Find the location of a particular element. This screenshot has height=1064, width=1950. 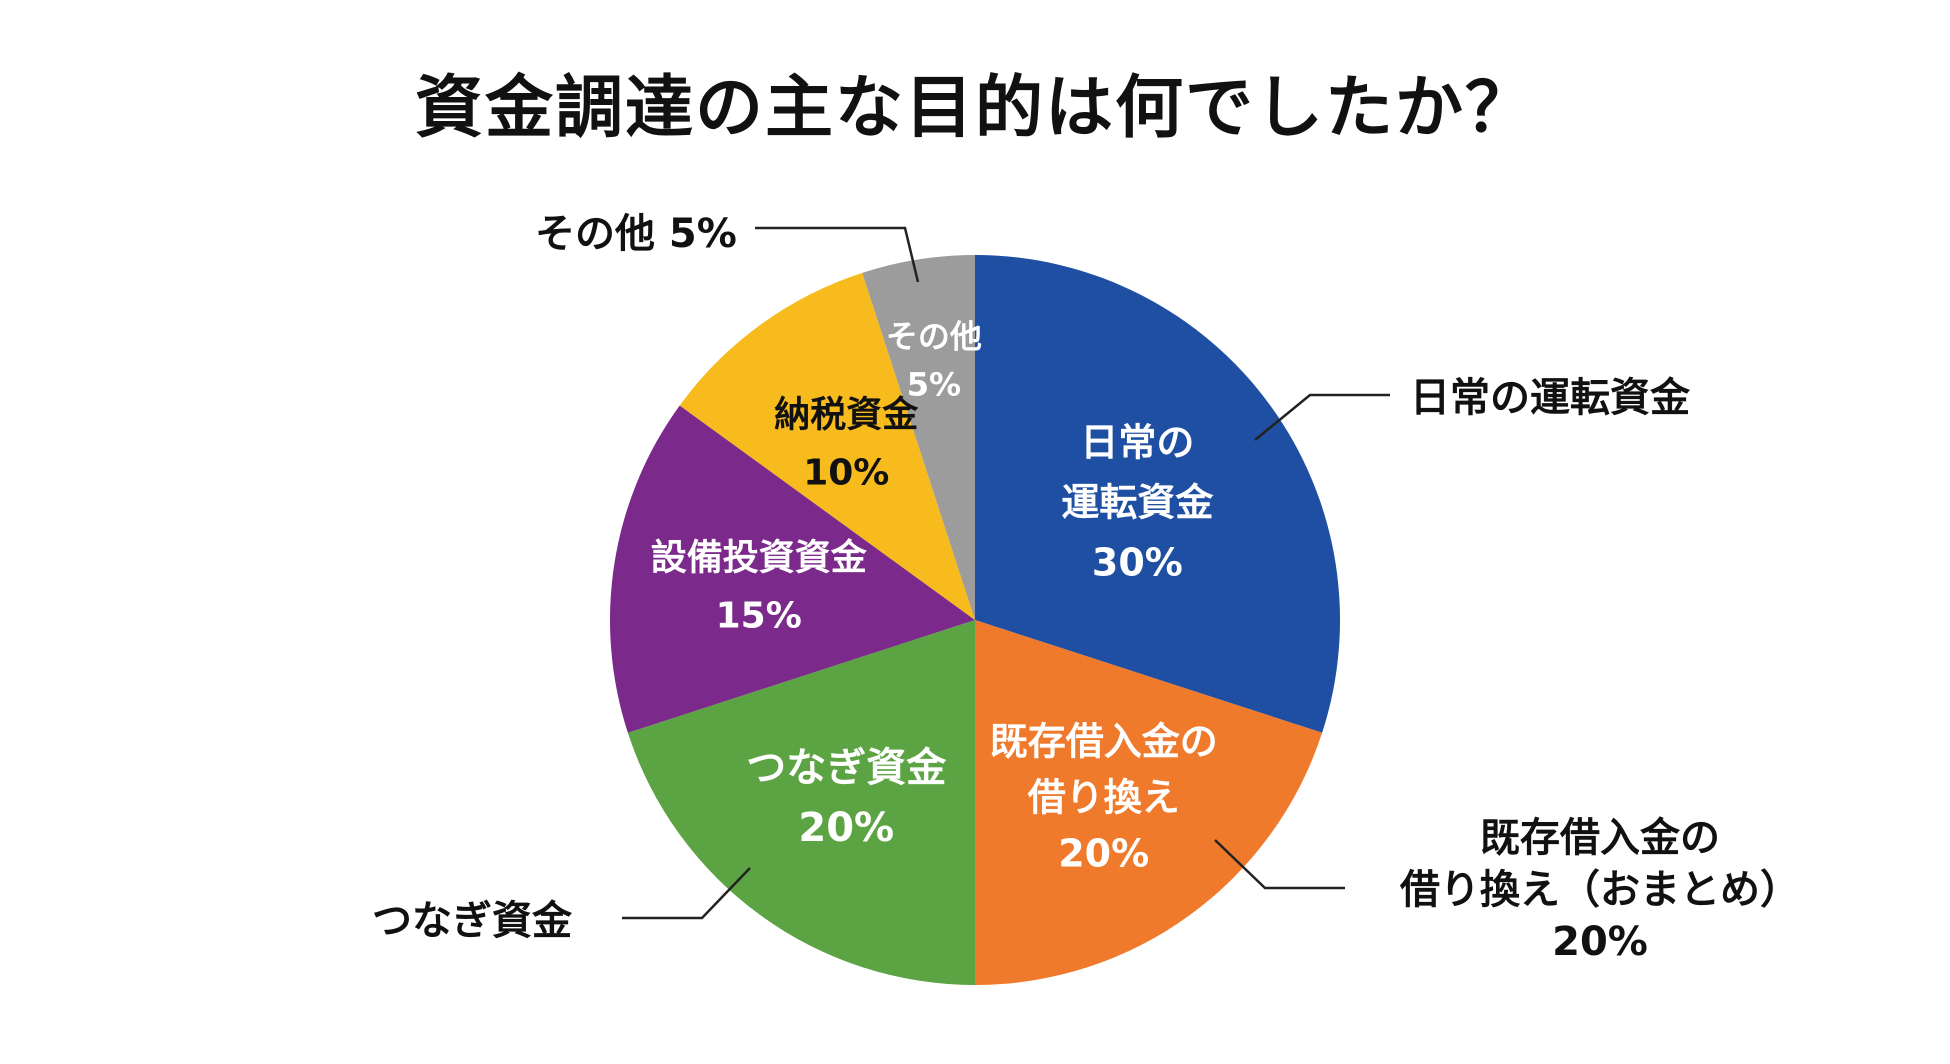

slice-category-label: その他 is located at coordinates (934, 337).